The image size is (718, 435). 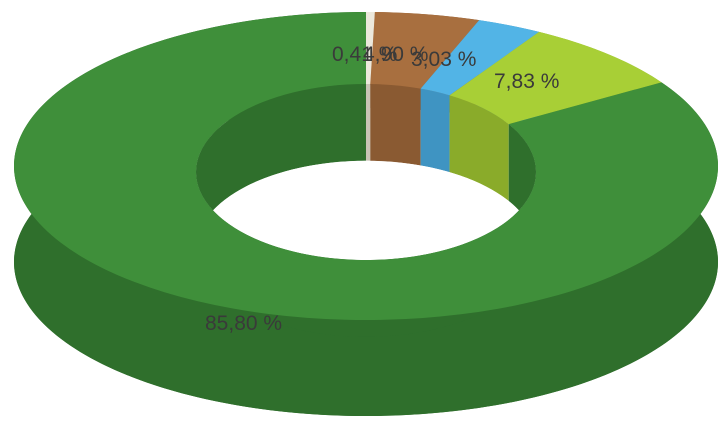 What do you see at coordinates (366, 210) in the screenshot?
I see `donut-hole` at bounding box center [366, 210].